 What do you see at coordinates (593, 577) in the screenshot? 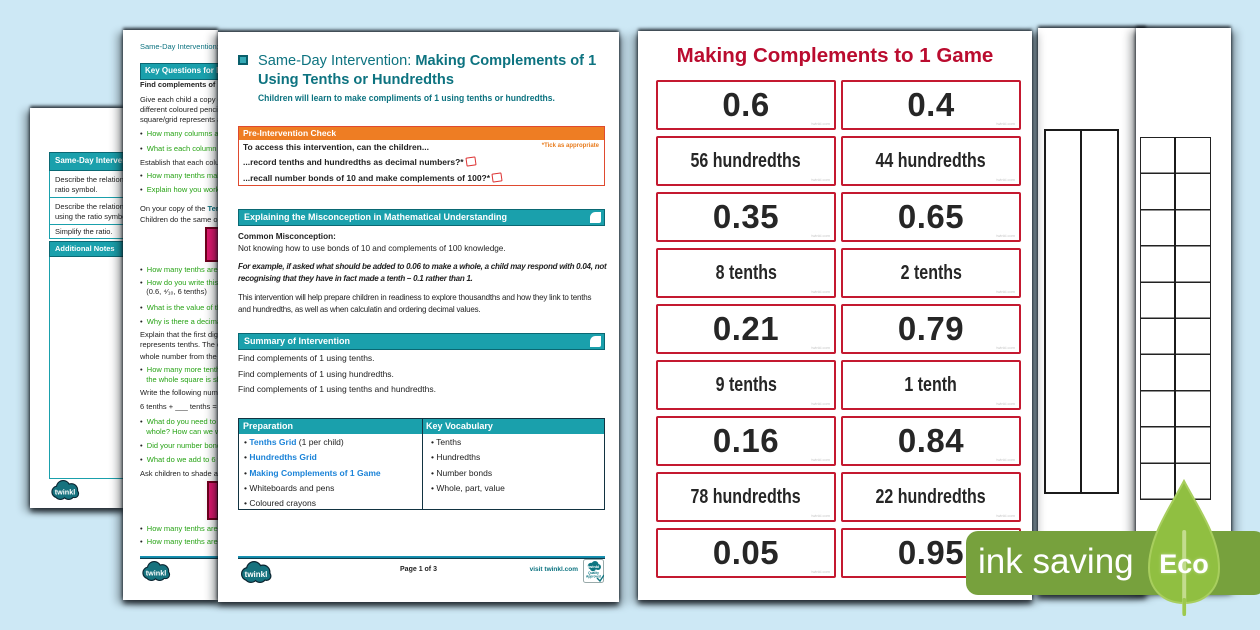
I see `svg-text: Approved` at bounding box center [593, 577].